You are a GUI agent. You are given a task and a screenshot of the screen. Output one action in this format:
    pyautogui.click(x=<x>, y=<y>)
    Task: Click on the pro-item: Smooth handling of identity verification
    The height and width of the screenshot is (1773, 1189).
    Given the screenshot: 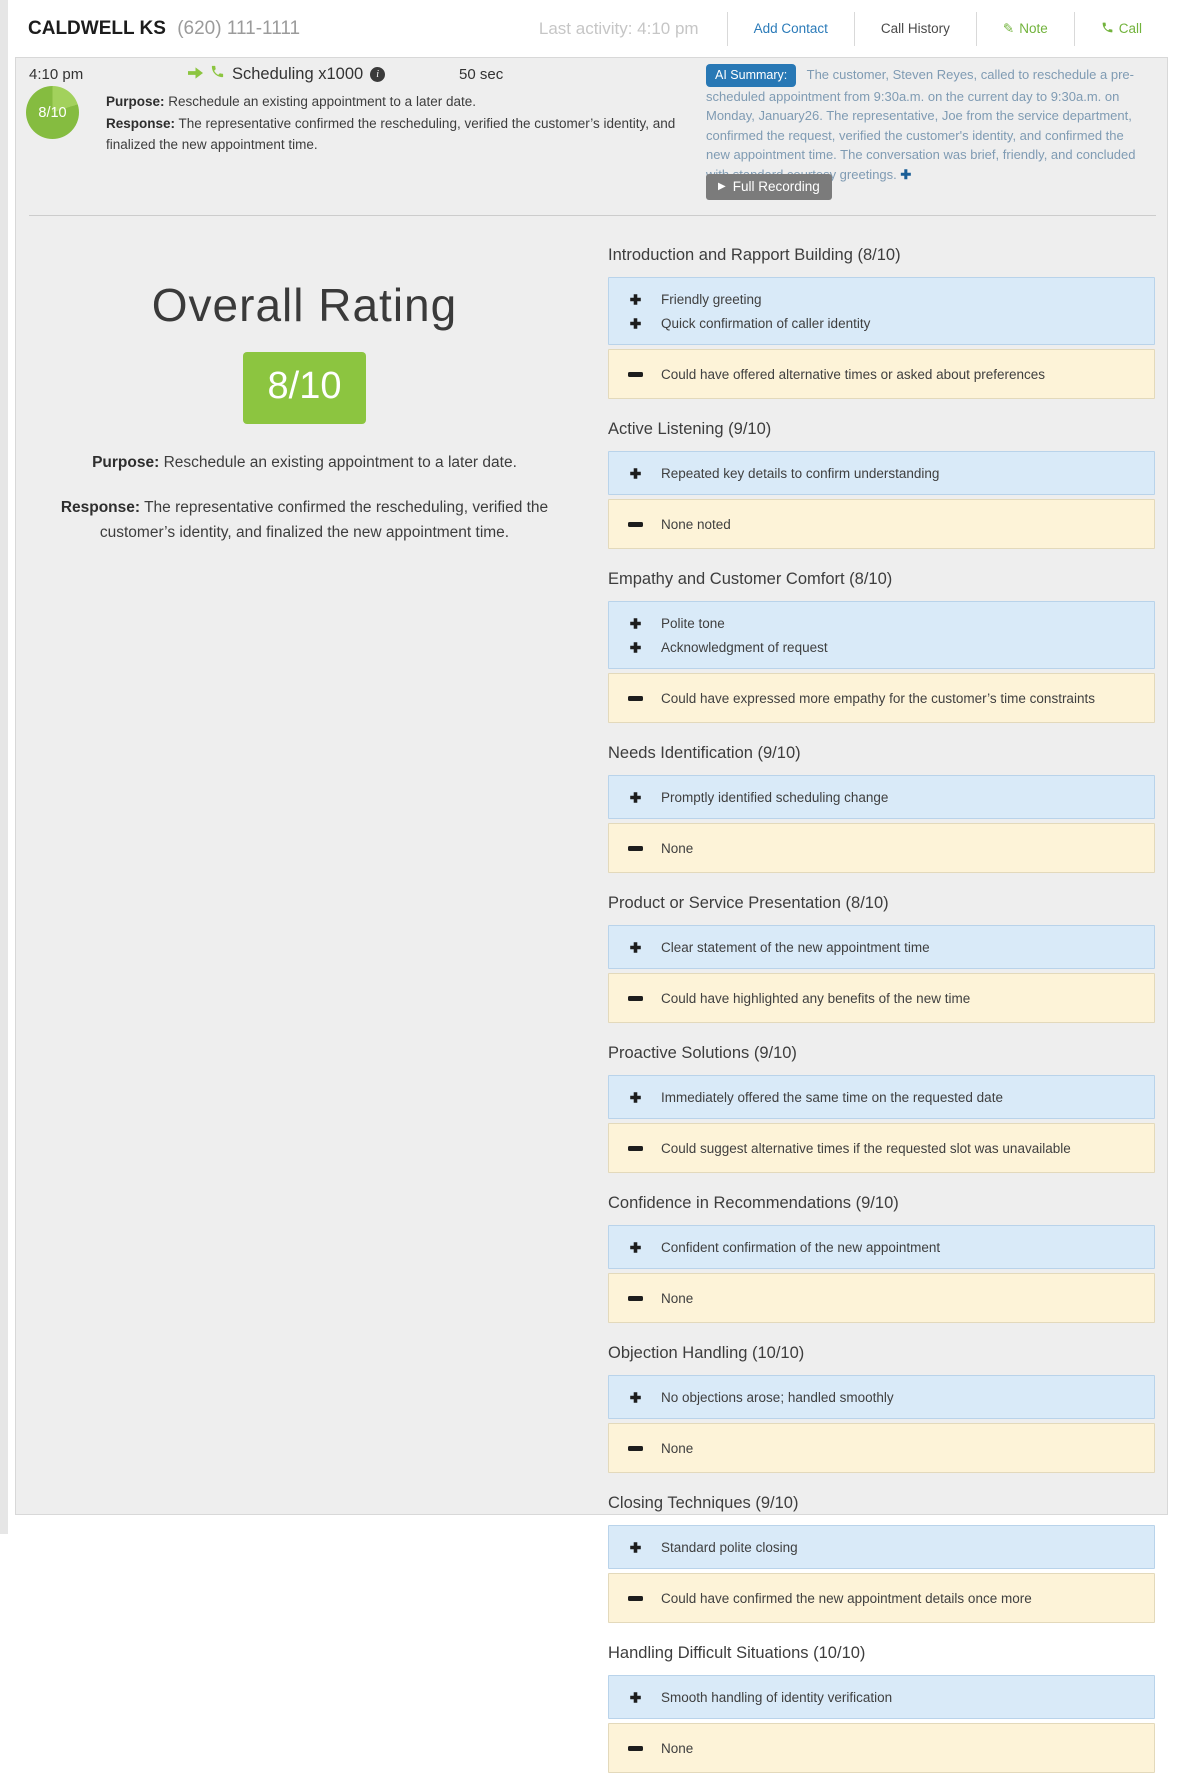 What is the action you would take?
    pyautogui.click(x=881, y=1697)
    